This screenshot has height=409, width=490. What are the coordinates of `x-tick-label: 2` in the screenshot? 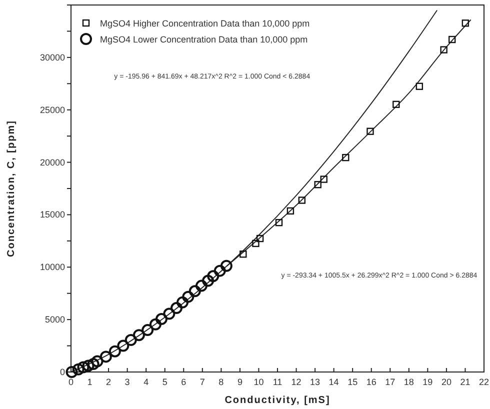 It's located at (109, 382).